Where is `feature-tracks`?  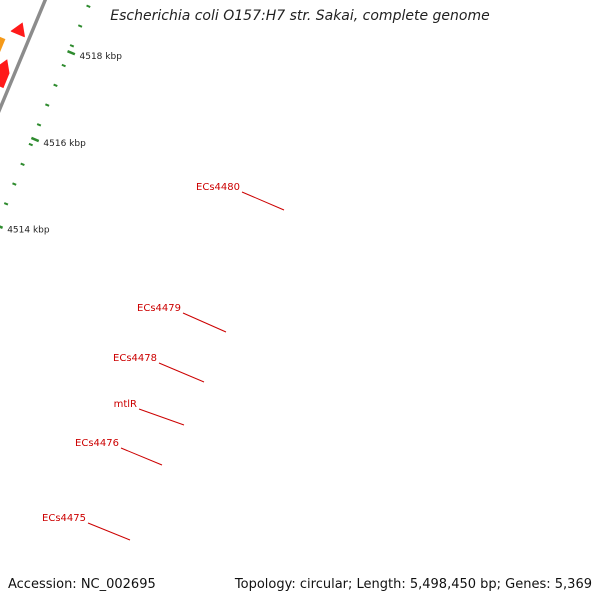
feature-tracks is located at coordinates (24, 57).